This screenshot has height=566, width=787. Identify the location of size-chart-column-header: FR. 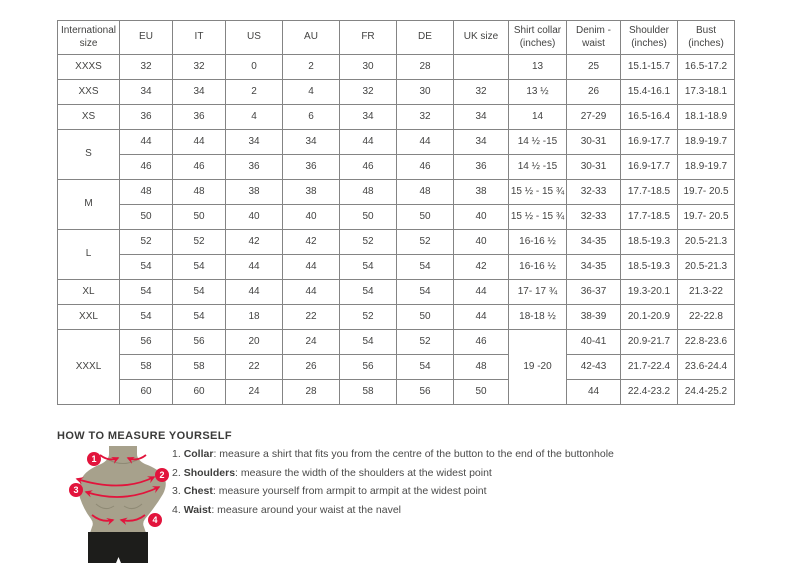
(368, 37).